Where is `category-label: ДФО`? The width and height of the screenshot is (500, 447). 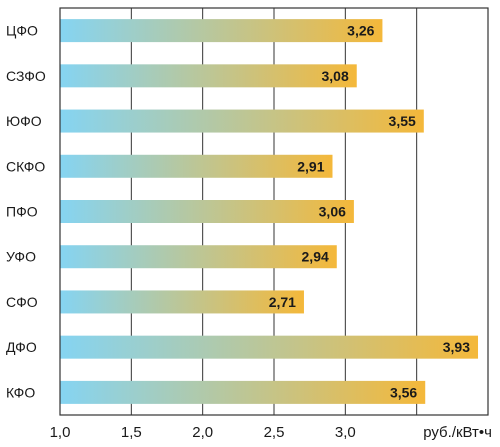 category-label: ДФО is located at coordinates (21, 347).